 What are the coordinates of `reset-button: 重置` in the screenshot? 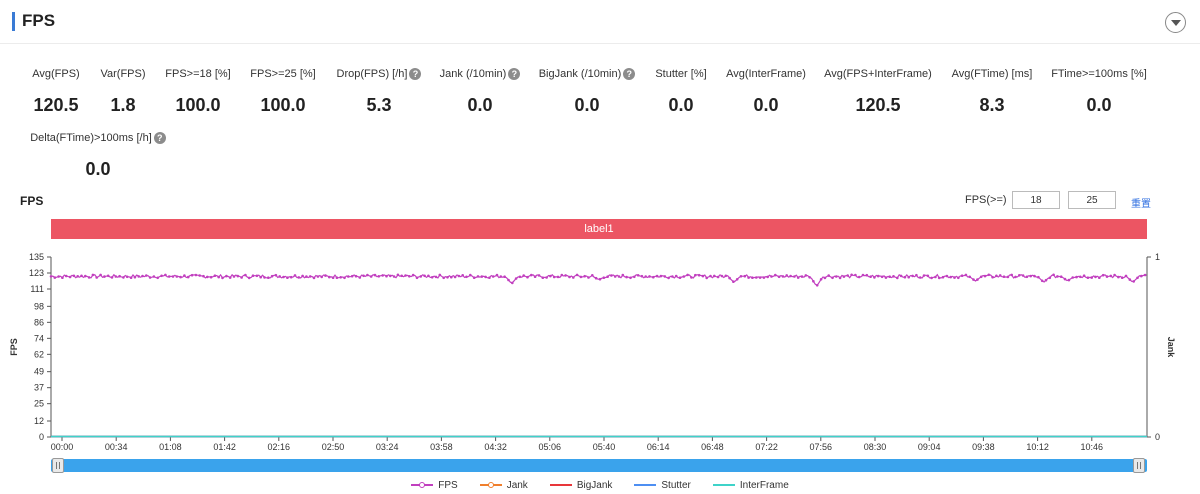 It's located at (1141, 204).